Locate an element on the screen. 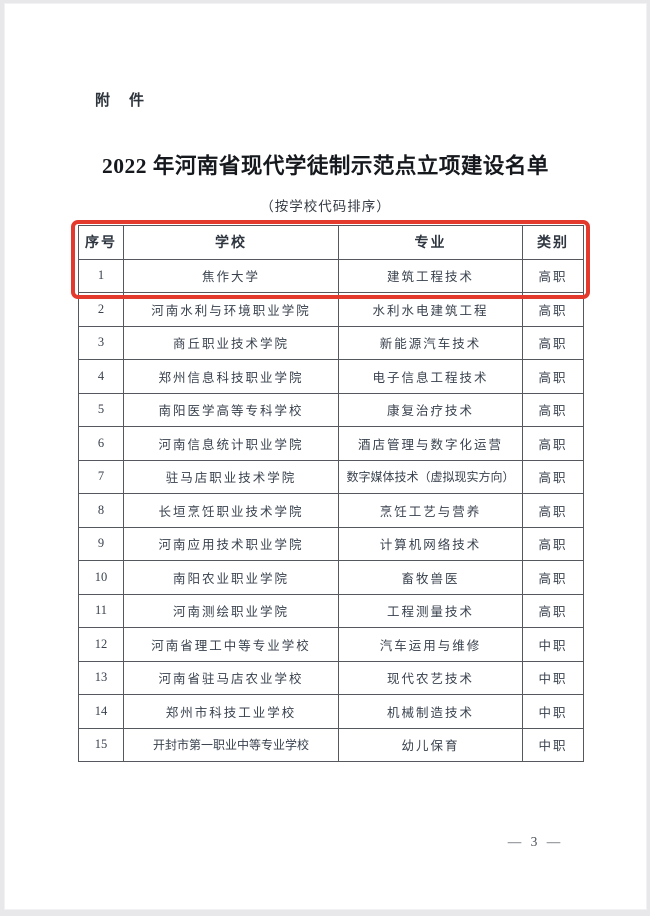 The image size is (650, 916). cell-school: 河南省驻马店农业学校 is located at coordinates (231, 677).